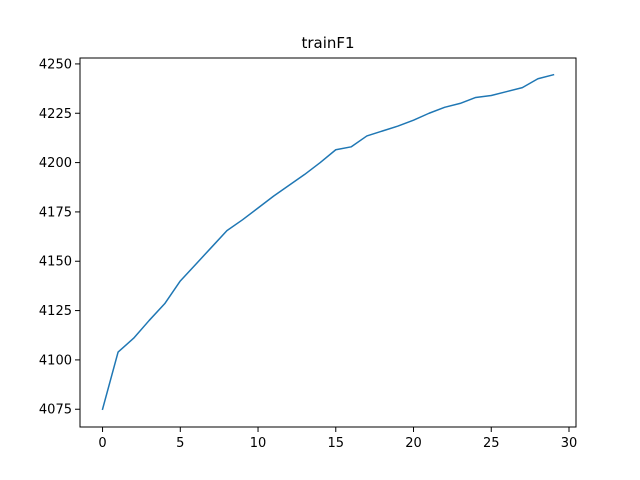 This screenshot has height=480, width=640. What do you see at coordinates (55, 64) in the screenshot?
I see `y-tick-label: 4250` at bounding box center [55, 64].